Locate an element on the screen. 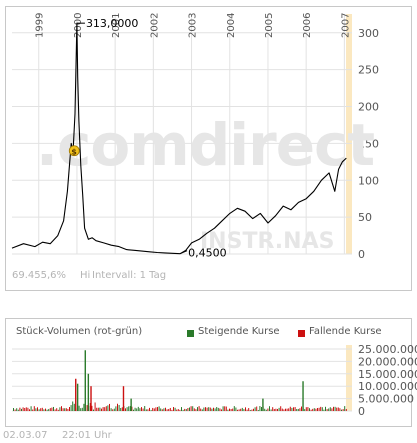  watermark-logo: .comdirect is located at coordinates (205, 145).